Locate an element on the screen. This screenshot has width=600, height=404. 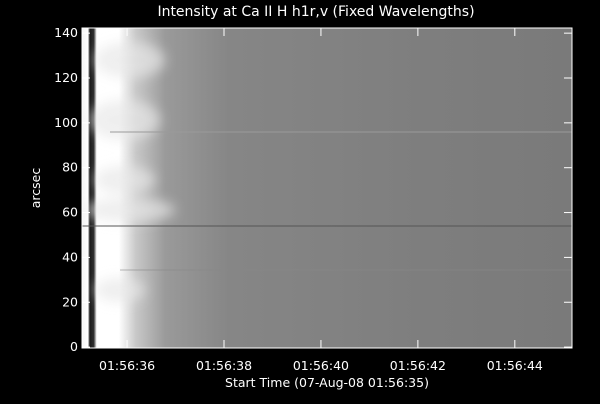
y-tick-label: 140 is located at coordinates (66, 32).